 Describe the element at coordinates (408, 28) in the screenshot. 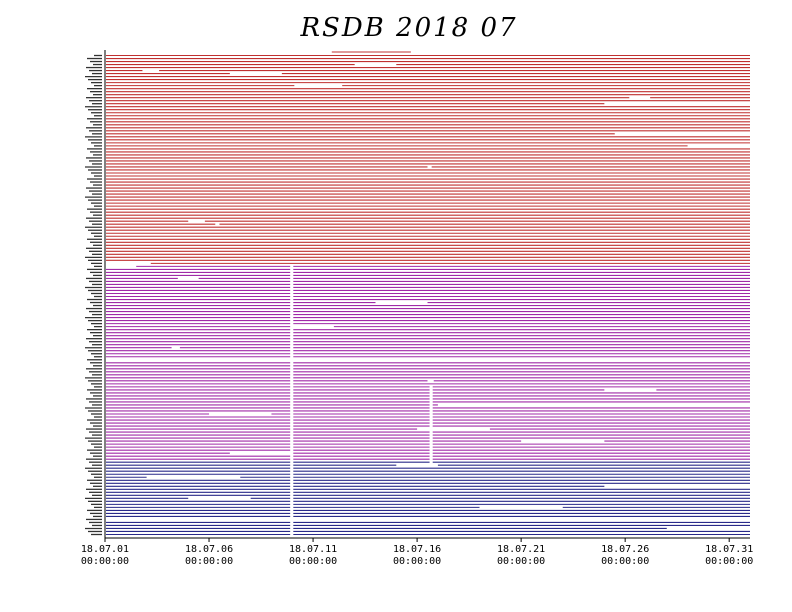

I see `chart-title: RSDB 2018 07` at that location.